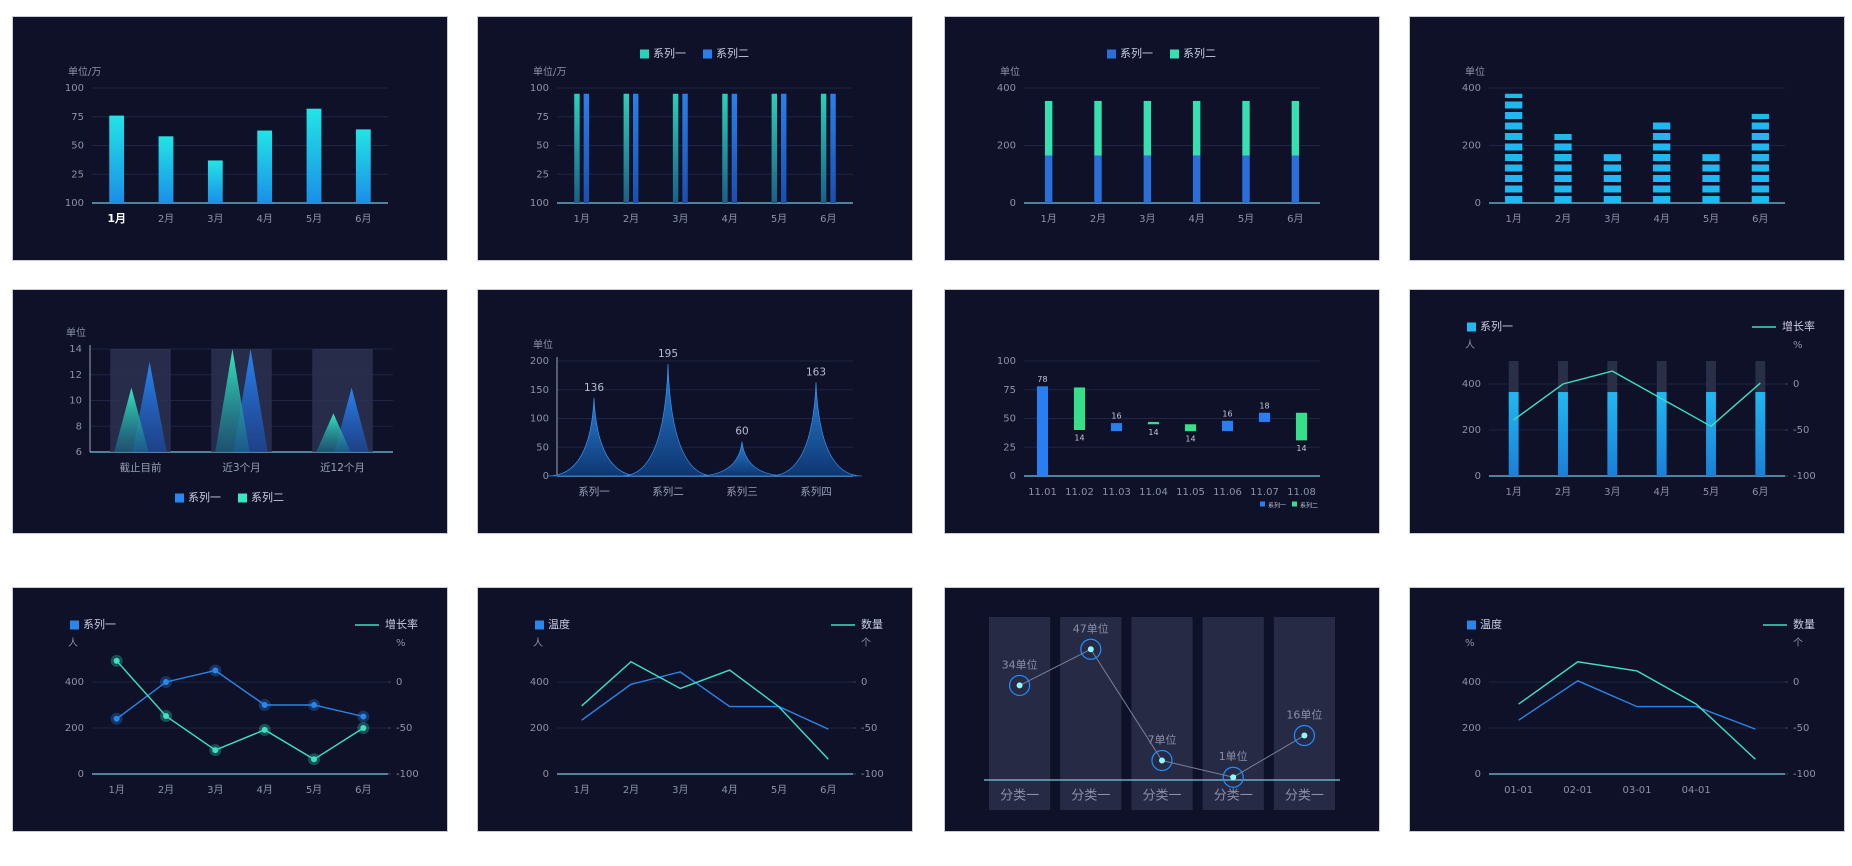 The width and height of the screenshot is (1852, 866). I want to click on x-tick-label: 近12个月, so click(342, 467).